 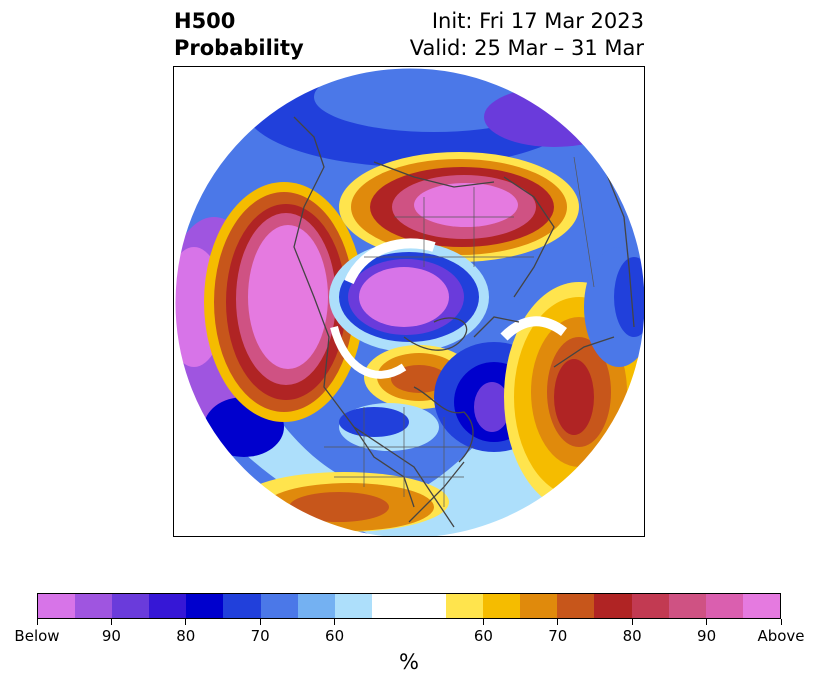 I want to click on title-field: H500, so click(x=205, y=21).